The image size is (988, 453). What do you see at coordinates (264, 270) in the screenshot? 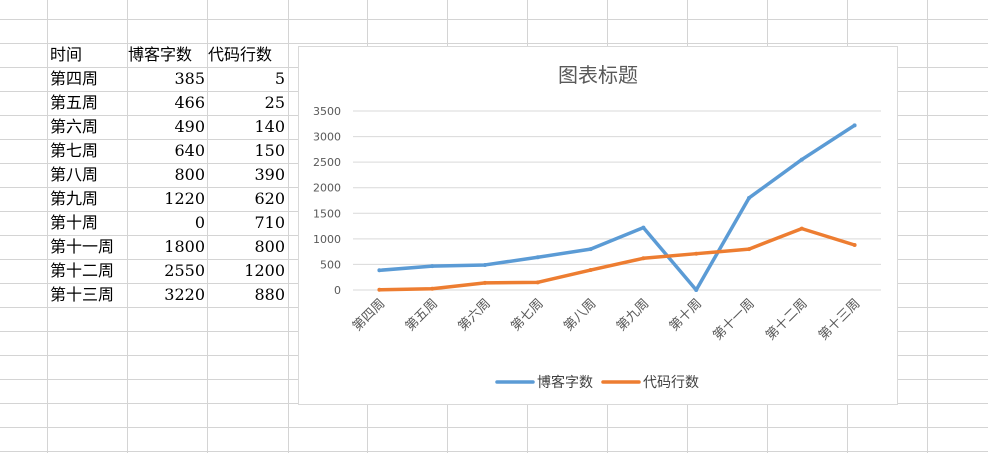
I see `table-cell: 1200` at bounding box center [264, 270].